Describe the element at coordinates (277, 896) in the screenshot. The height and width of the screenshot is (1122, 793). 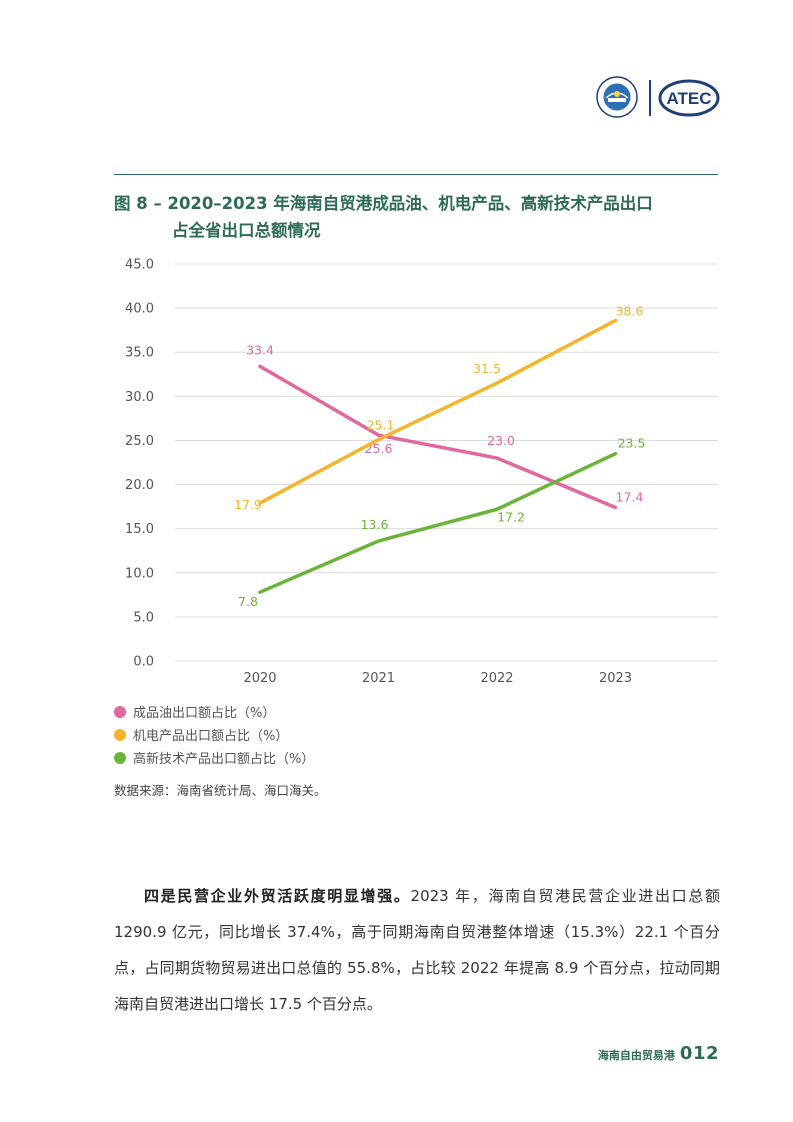
I see `paragraph-lead: 四是民营企业外贸活跃度明显增强。` at that location.